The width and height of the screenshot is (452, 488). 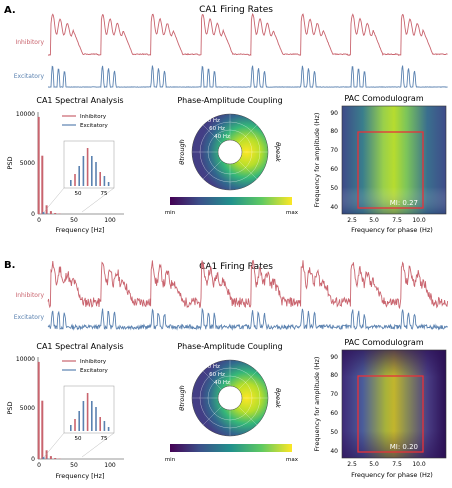 What do you see at coordinates (78, 439) in the screenshot?
I see `inset-x-tick: 50` at bounding box center [78, 439].